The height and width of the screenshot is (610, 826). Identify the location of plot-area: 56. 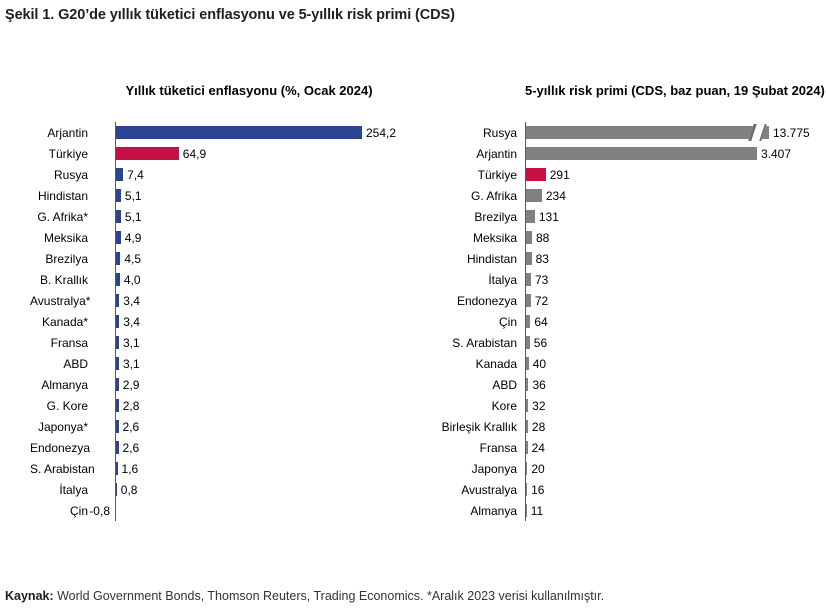
(671, 342).